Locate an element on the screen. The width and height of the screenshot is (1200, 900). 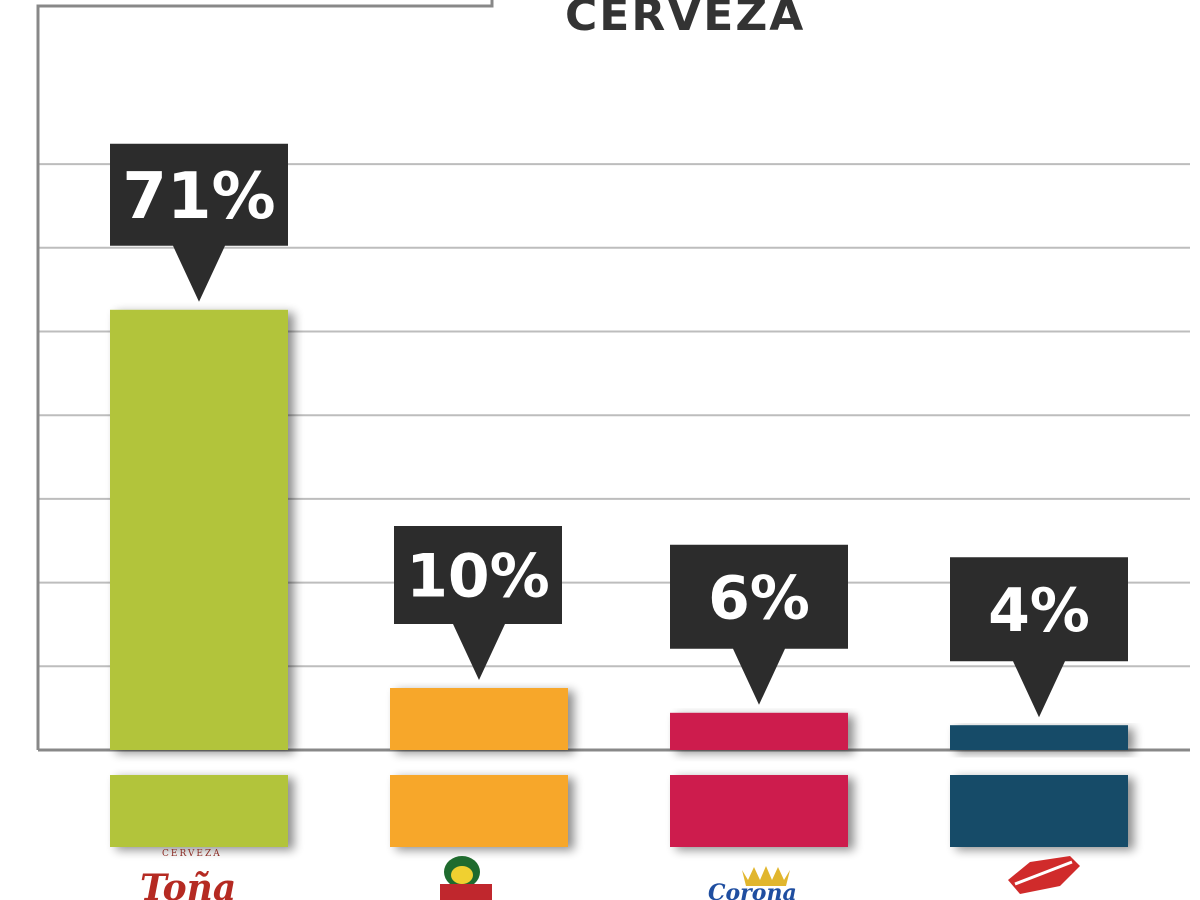
data-label: 10% is located at coordinates (478, 577).